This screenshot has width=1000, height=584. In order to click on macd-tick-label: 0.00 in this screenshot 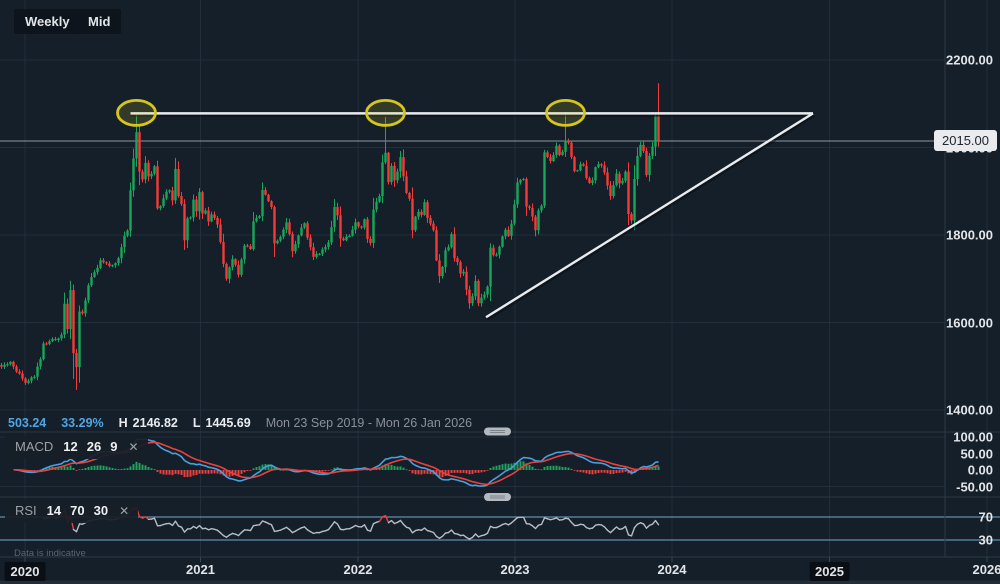, I will do `click(980, 470)`.